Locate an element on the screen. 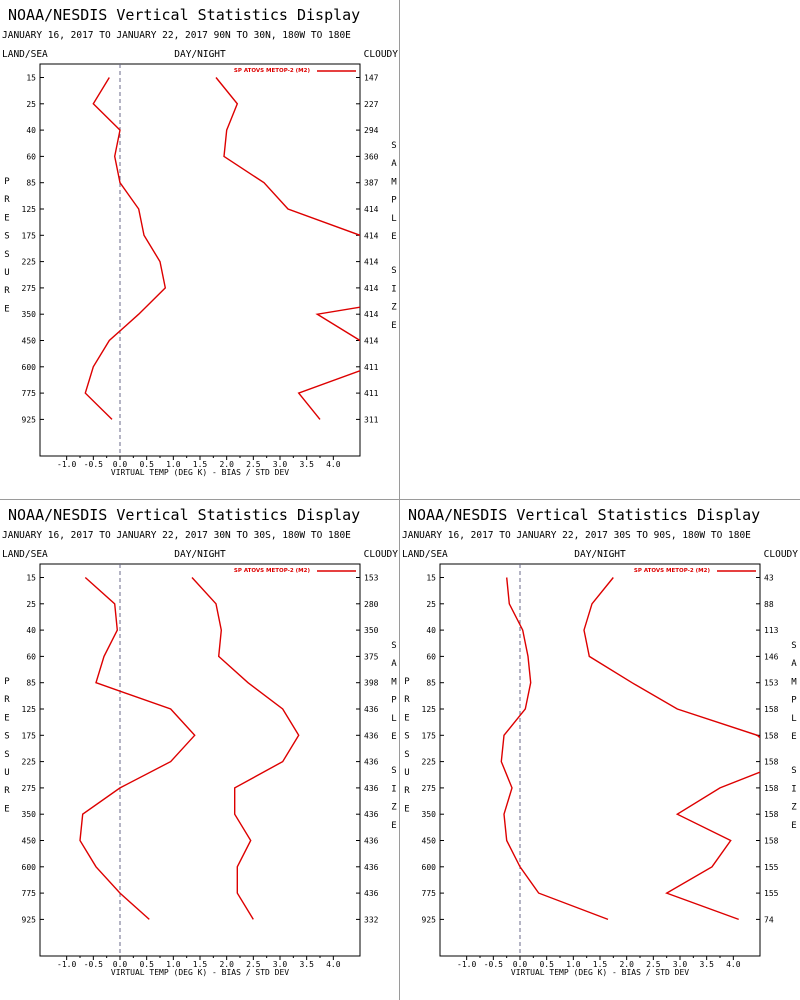 The width and height of the screenshot is (800, 1000). pressure-level-label: 275 is located at coordinates (29, 288).